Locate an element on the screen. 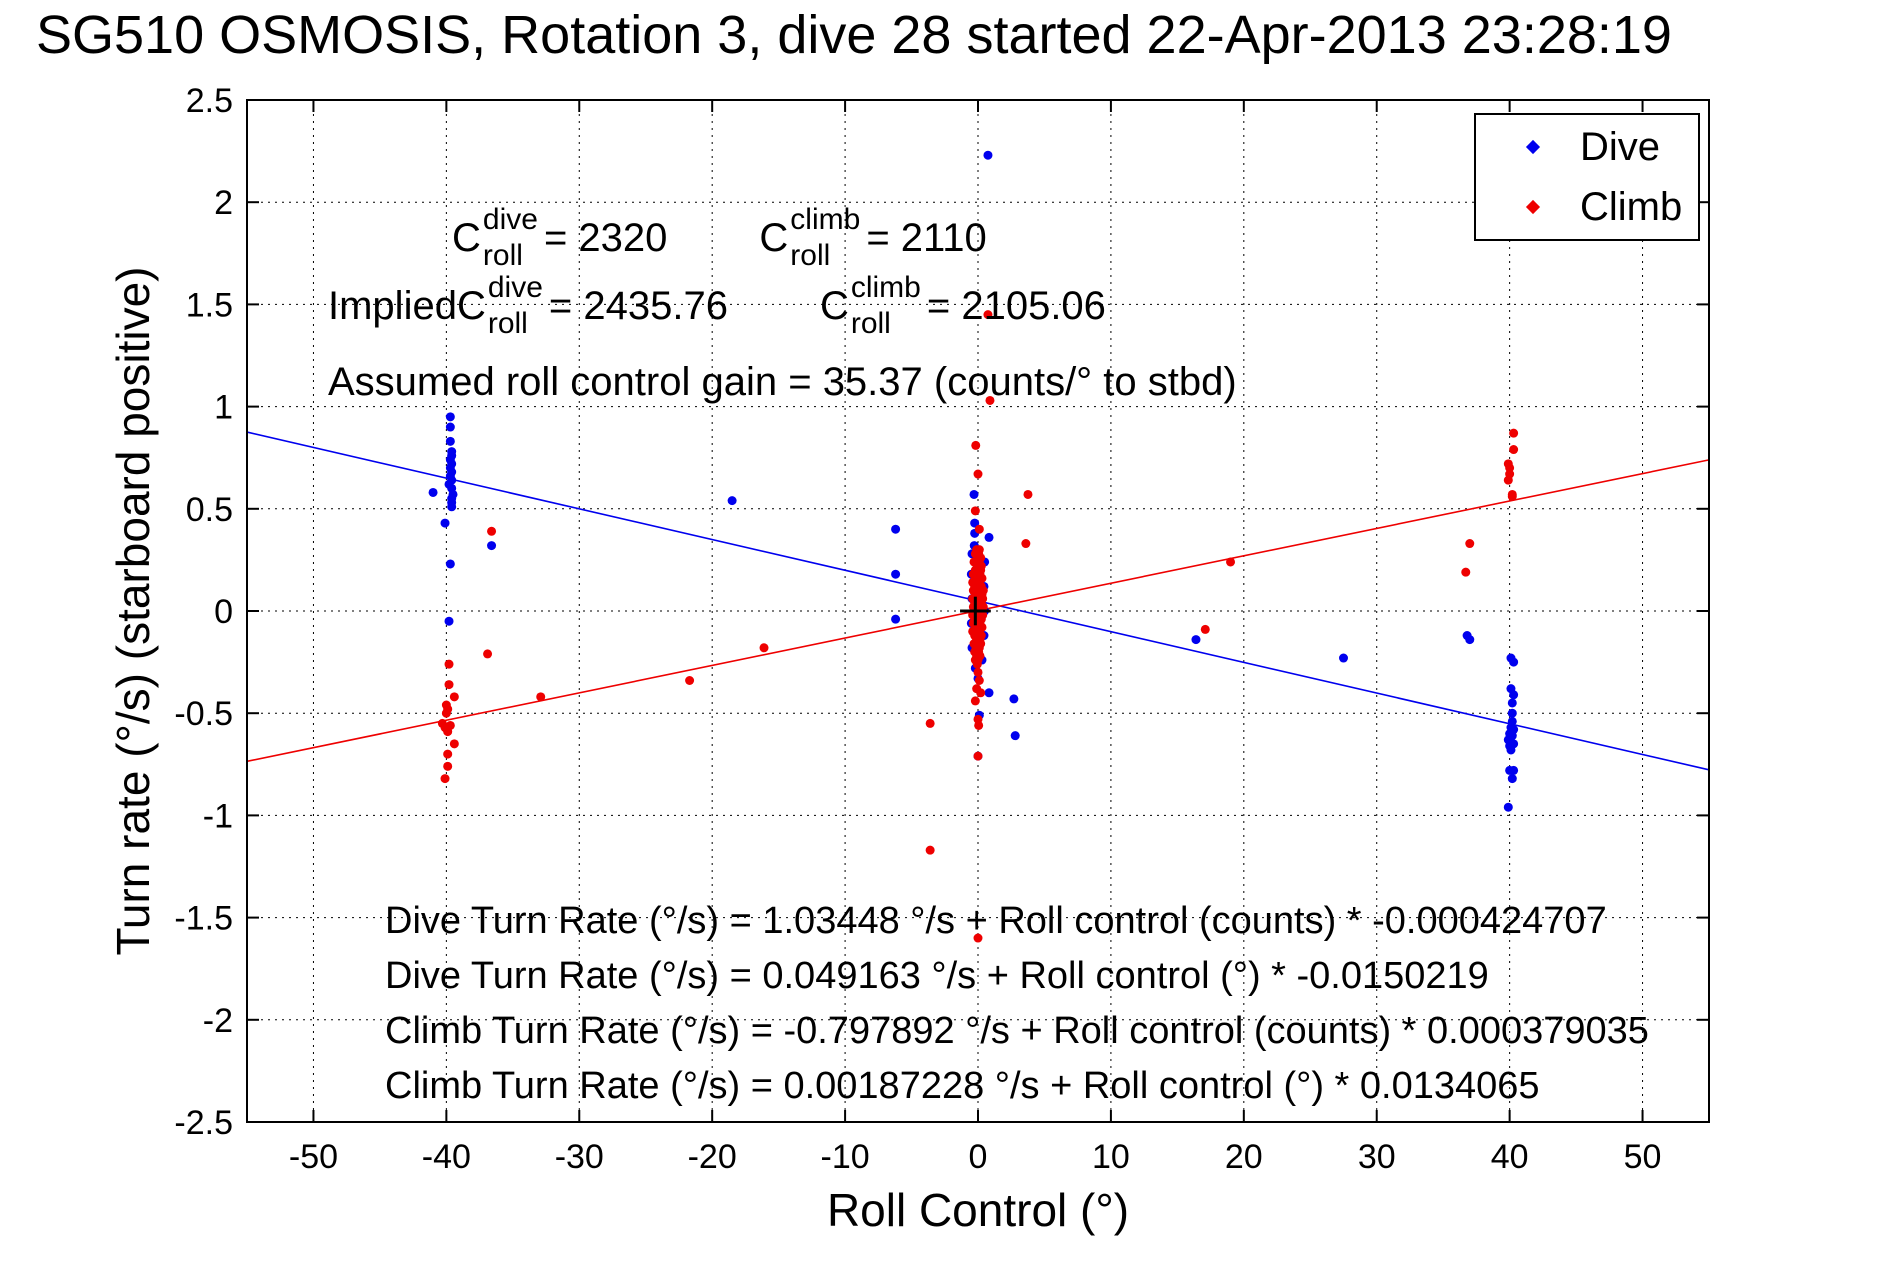 This screenshot has width=1891, height=1262. y-tick-label: -2 is located at coordinates (218, 1021).